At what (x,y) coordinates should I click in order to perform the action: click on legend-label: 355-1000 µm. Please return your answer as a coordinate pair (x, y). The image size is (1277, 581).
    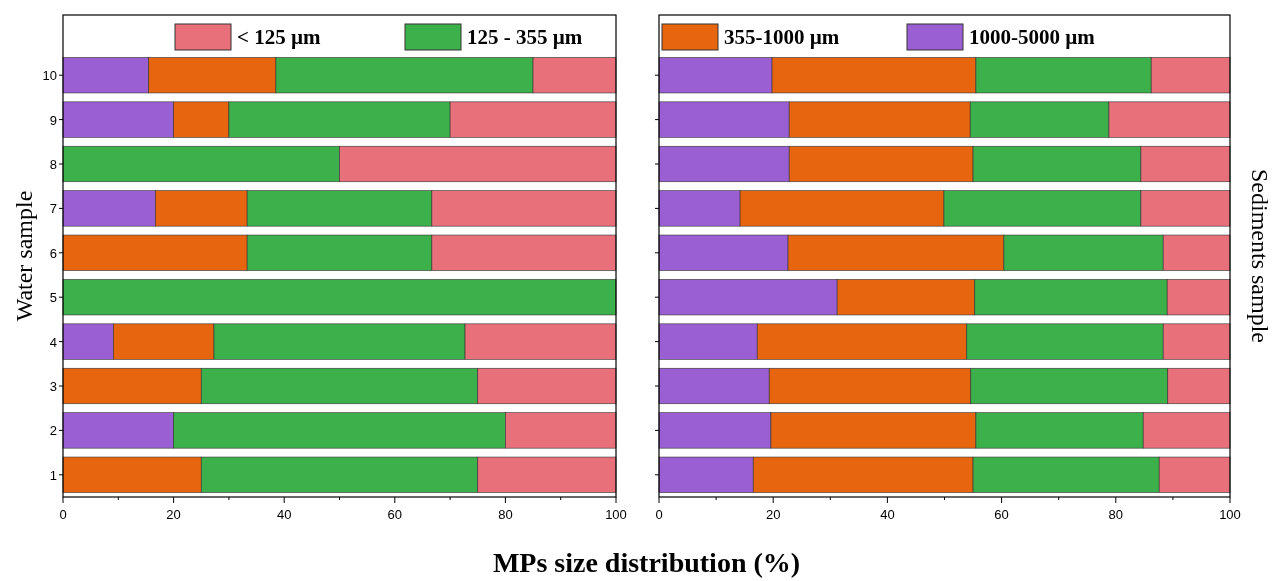
    Looking at the image, I should click on (782, 37).